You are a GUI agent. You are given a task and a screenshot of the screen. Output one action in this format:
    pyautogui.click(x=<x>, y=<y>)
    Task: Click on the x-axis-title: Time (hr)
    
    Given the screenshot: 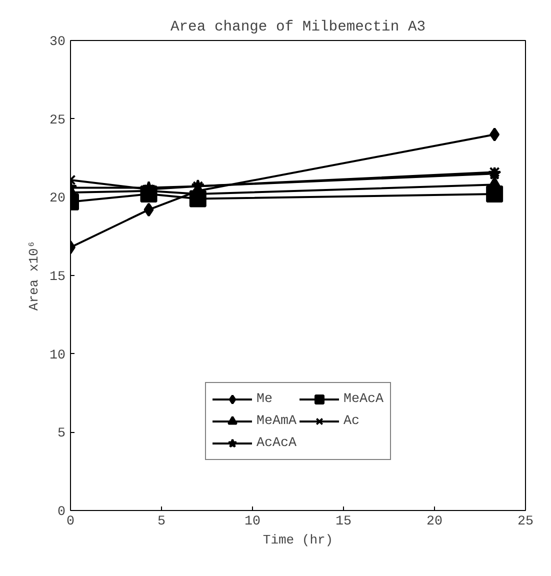 What is the action you would take?
    pyautogui.click(x=298, y=540)
    